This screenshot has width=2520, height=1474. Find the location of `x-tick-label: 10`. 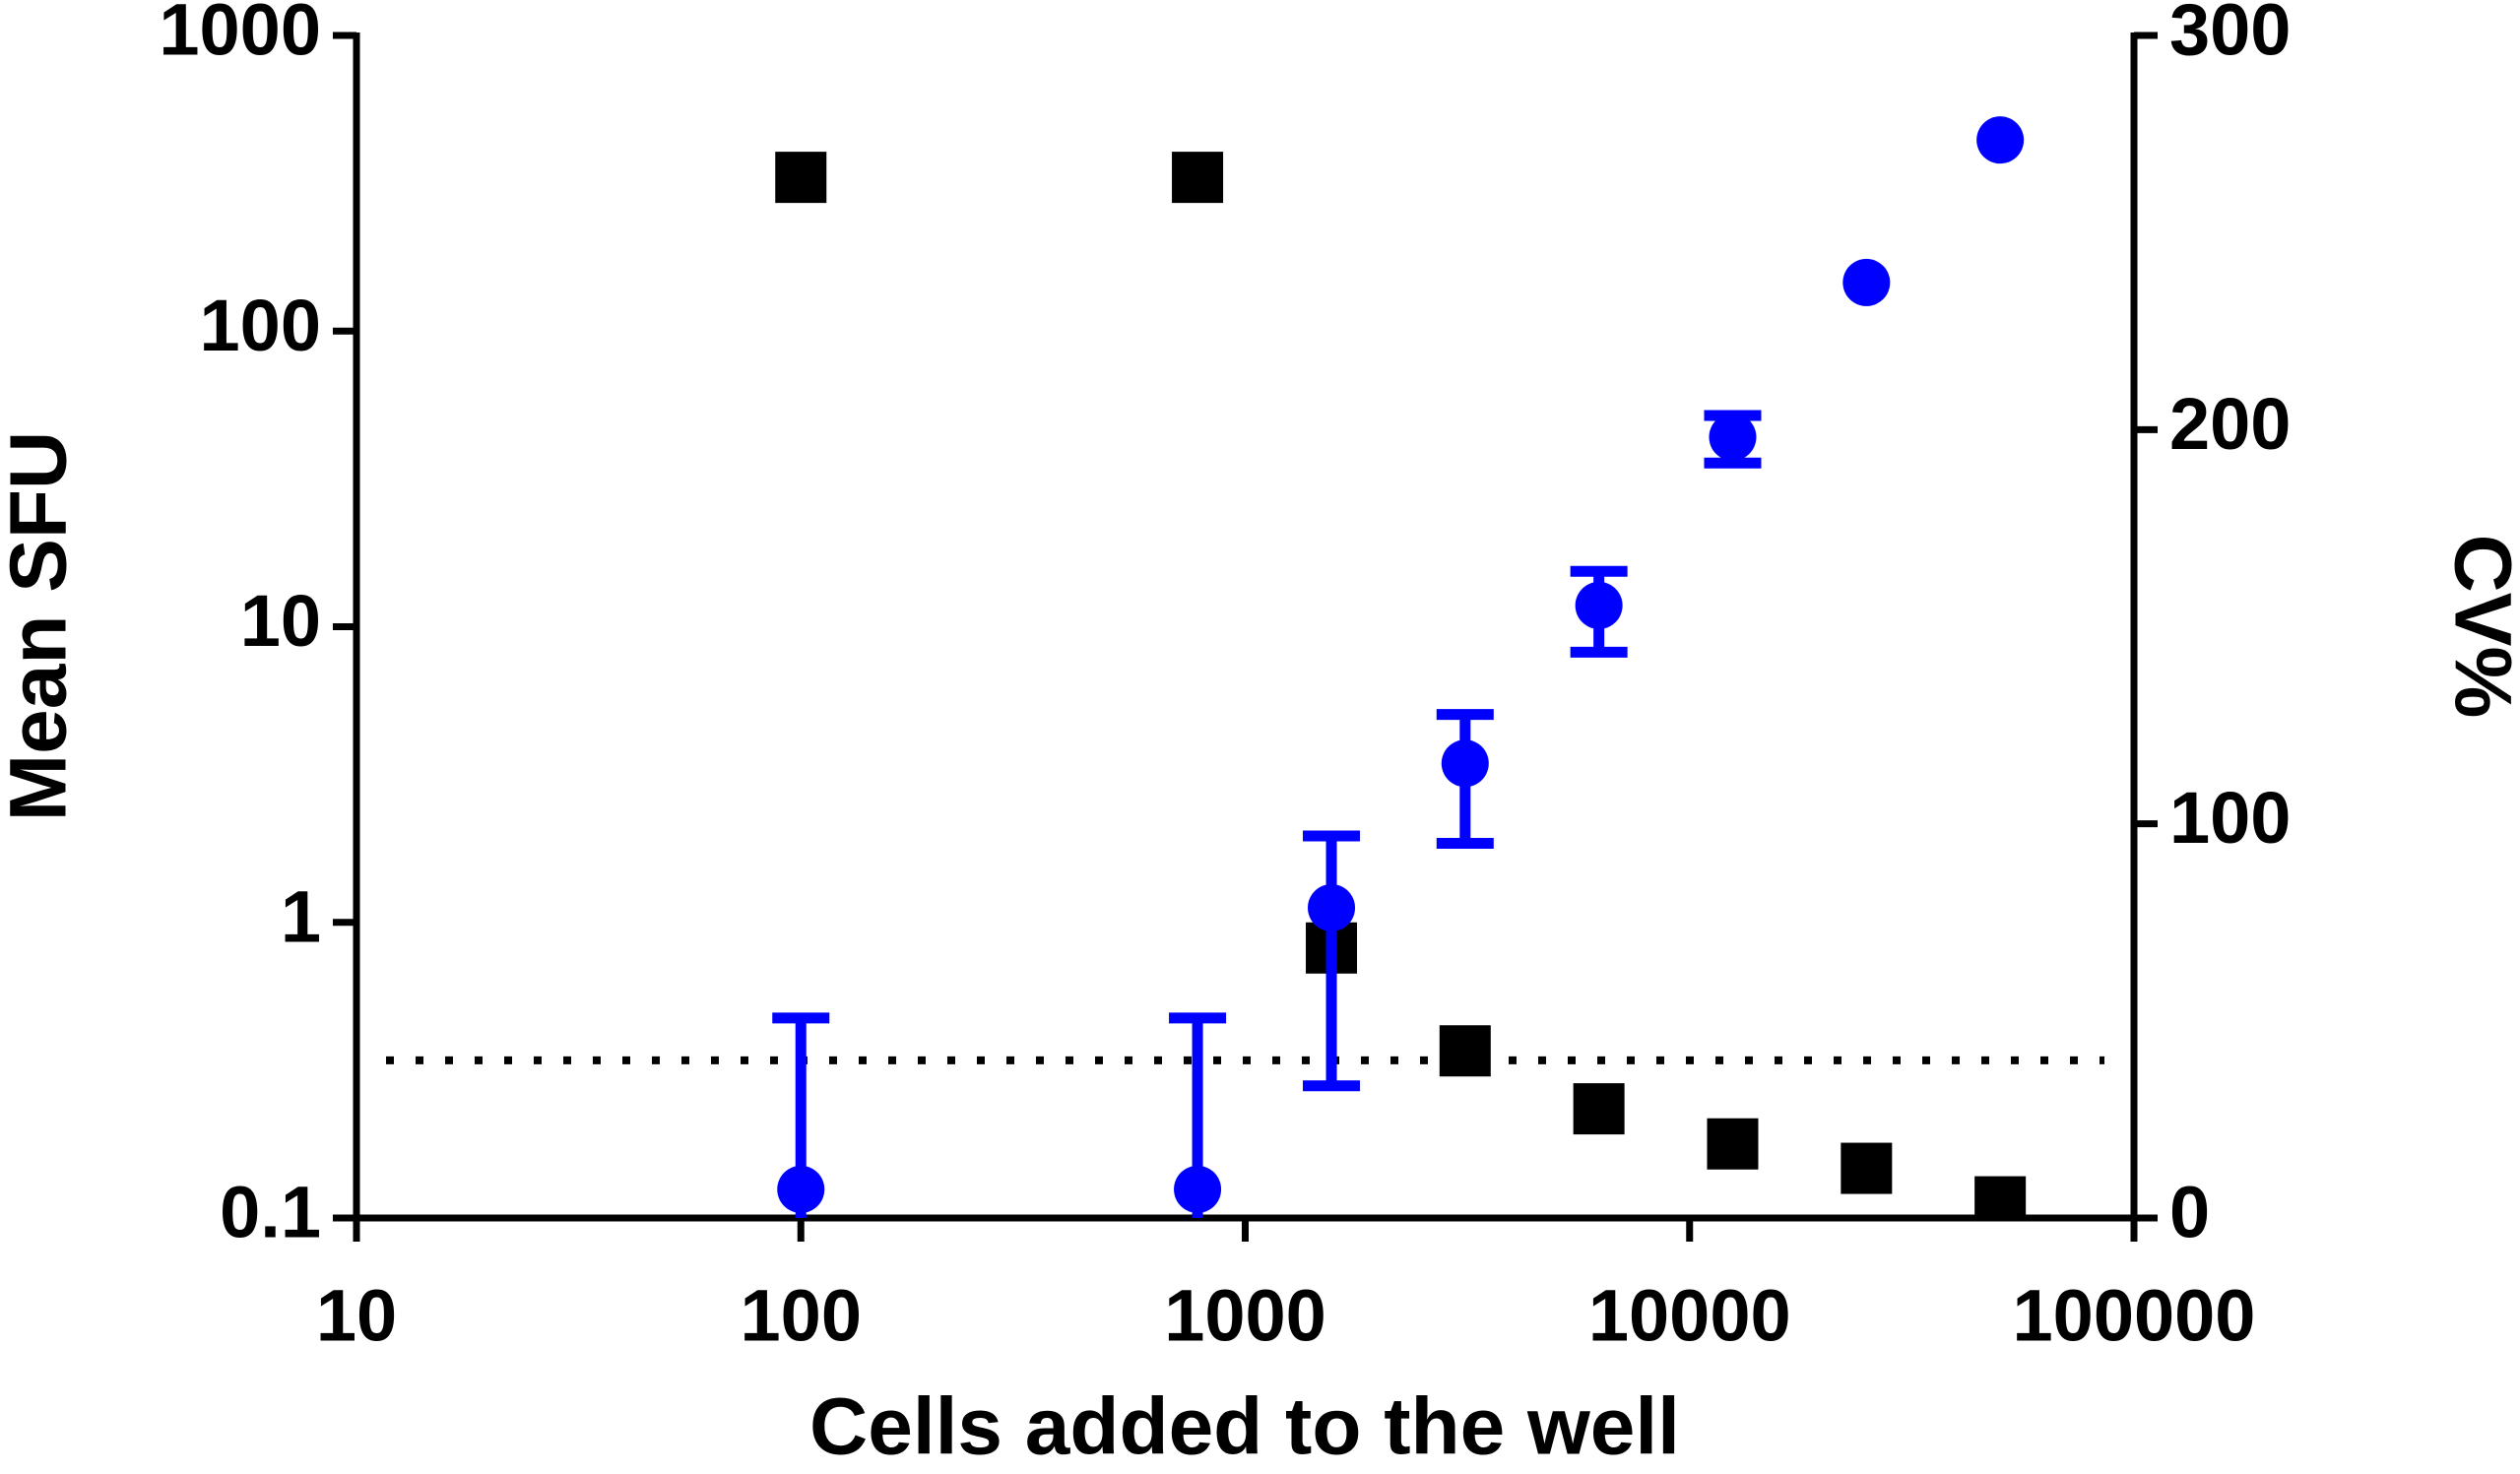

x-tick-label: 10 is located at coordinates (356, 1316).